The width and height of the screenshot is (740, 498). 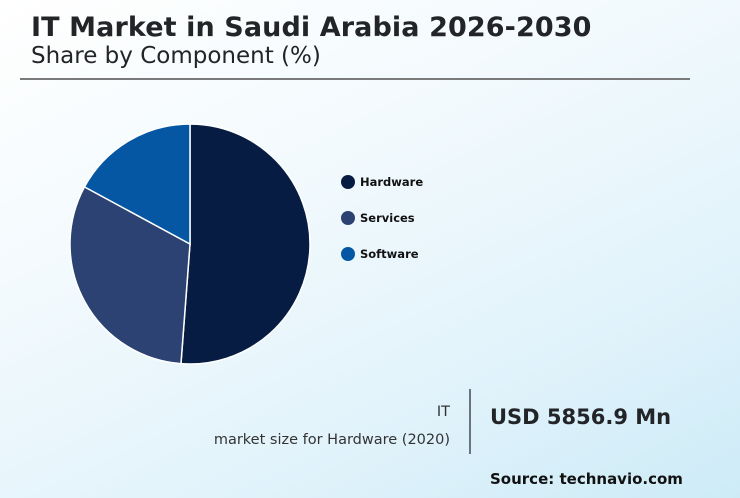 What do you see at coordinates (581, 417) in the screenshot?
I see `market-size-value: USD 5856.9 Mn` at bounding box center [581, 417].